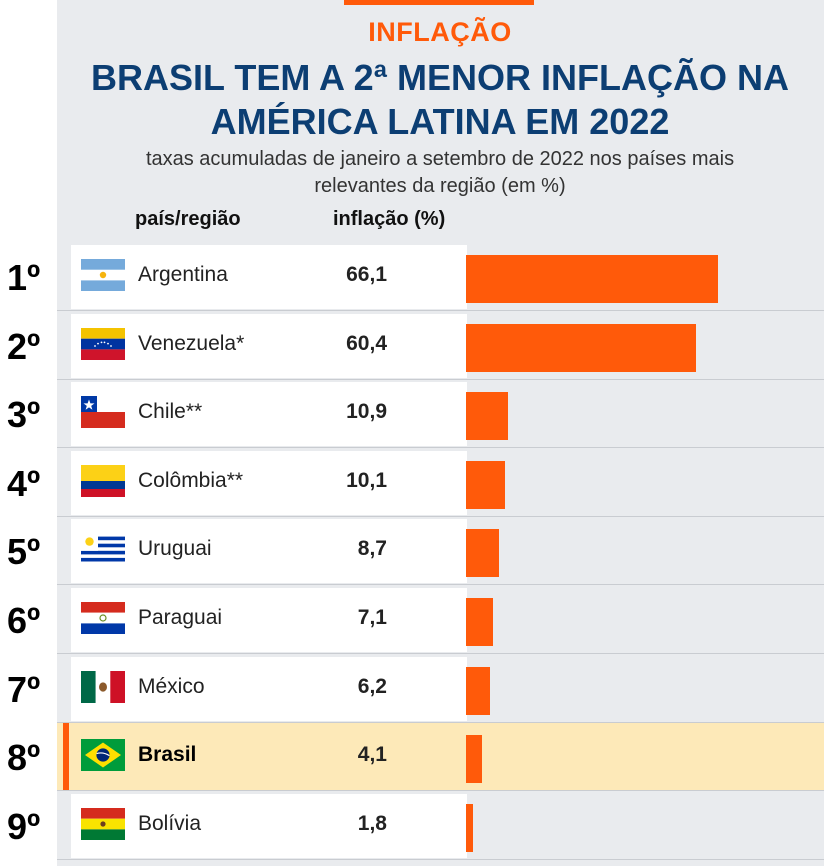 The height and width of the screenshot is (866, 824). I want to click on colombia-flag-icon, so click(103, 480).